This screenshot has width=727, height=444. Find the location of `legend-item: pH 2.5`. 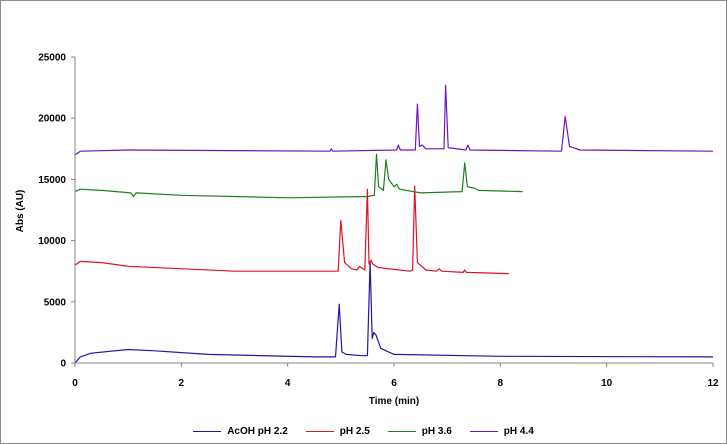

legend-item: pH 2.5 is located at coordinates (337, 431).